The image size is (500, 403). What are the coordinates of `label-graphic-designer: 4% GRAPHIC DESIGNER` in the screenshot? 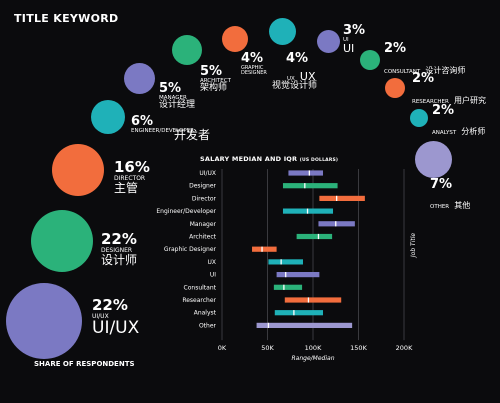 It's located at (254, 63).